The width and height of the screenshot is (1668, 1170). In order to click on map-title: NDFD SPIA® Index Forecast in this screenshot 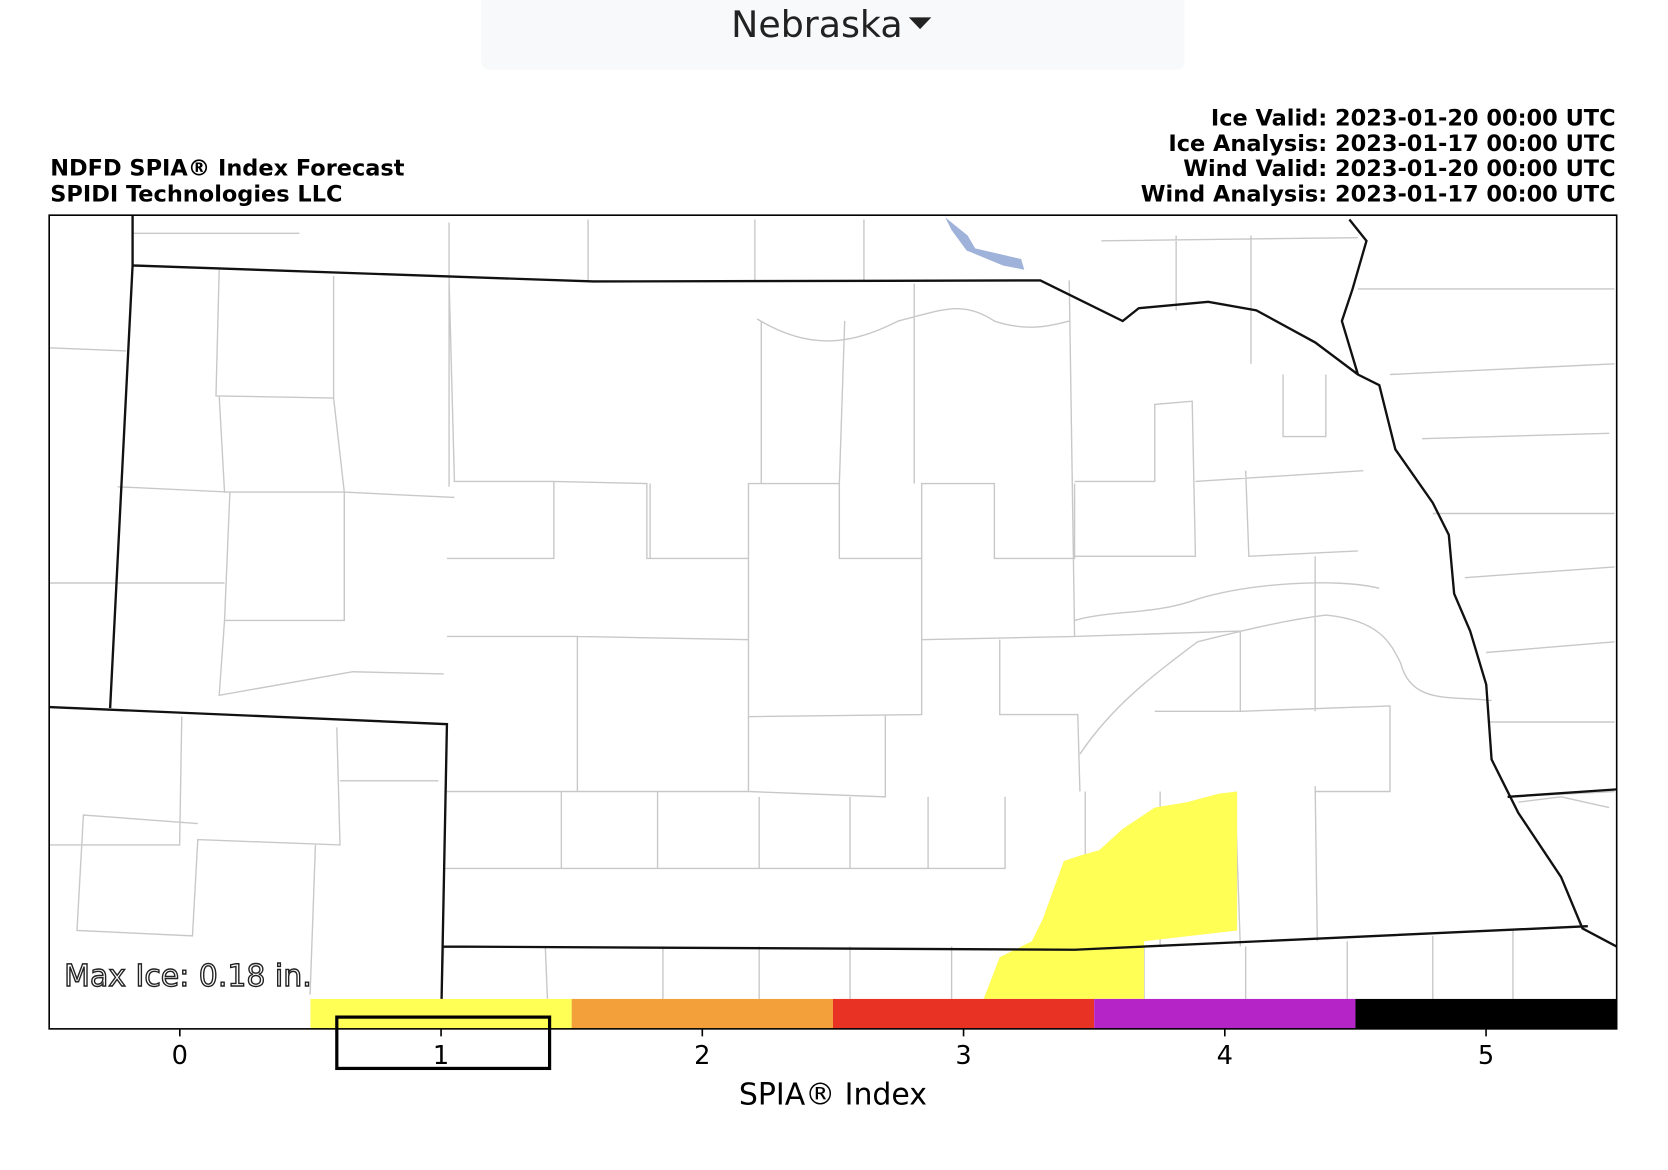, I will do `click(227, 169)`.